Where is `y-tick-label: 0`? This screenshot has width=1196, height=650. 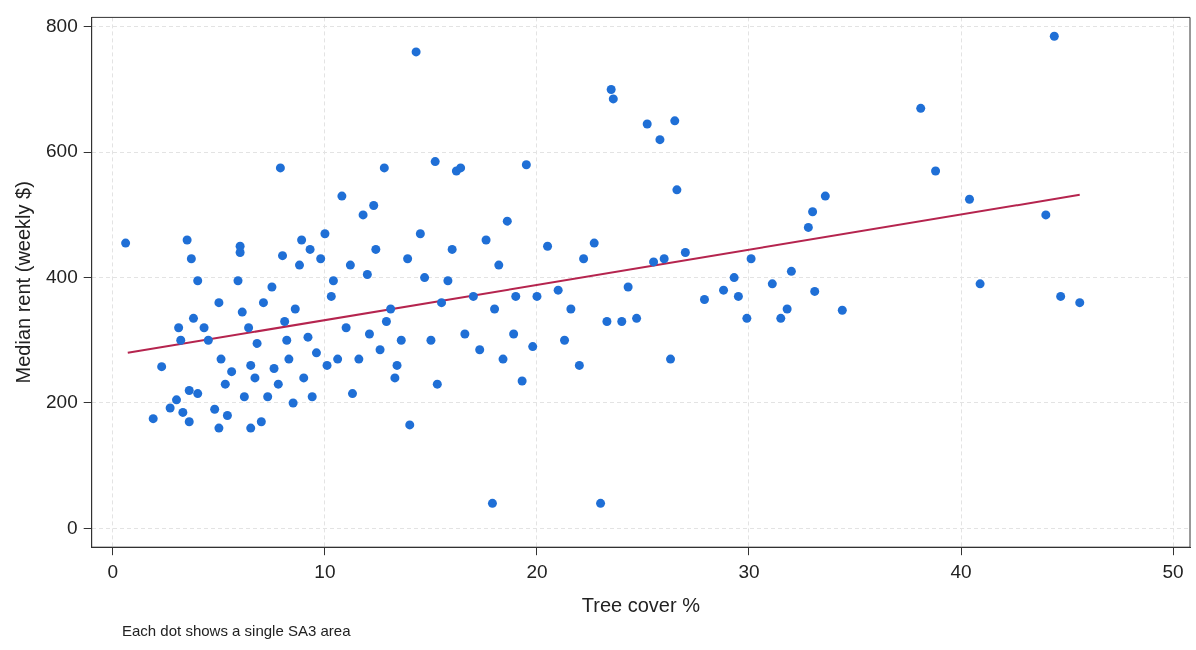 y-tick-label: 0 is located at coordinates (72, 527).